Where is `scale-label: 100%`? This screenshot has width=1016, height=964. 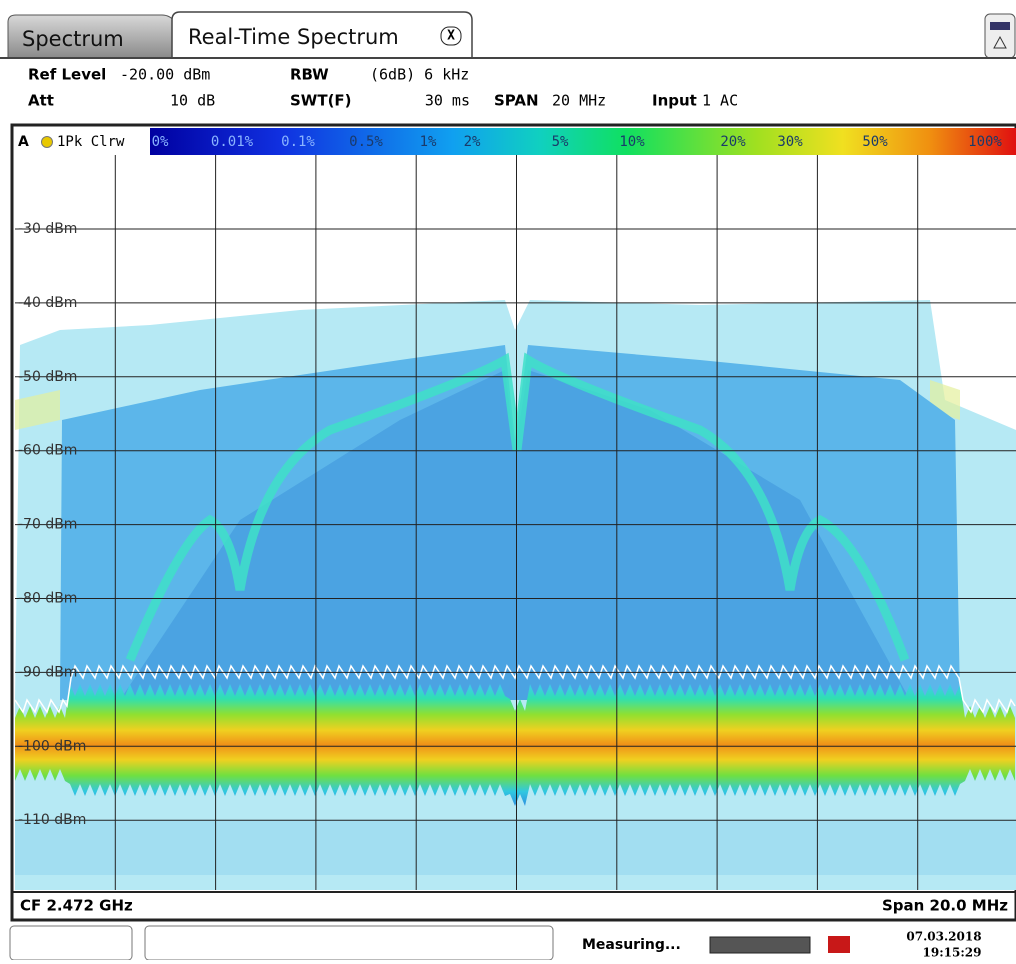
scale-label: 100% is located at coordinates (985, 142).